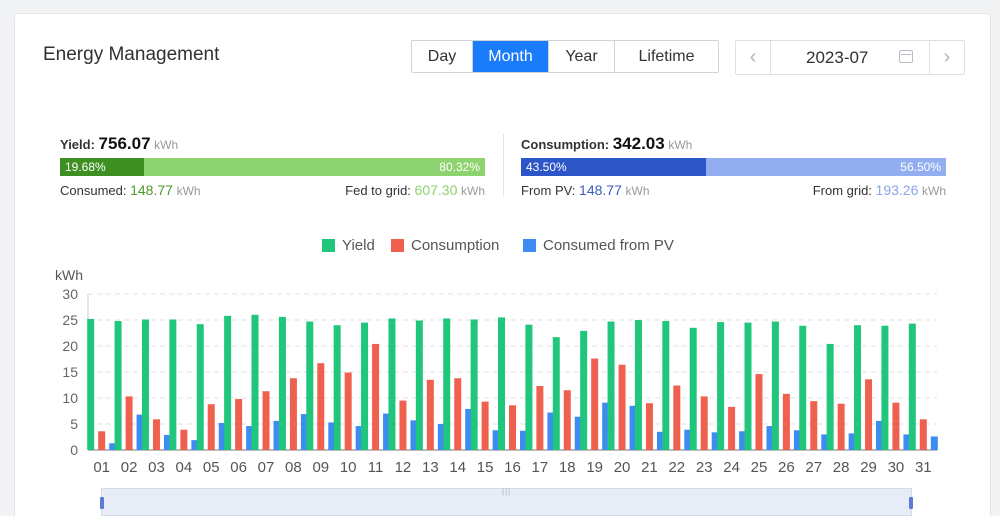  I want to click on next-month-button: ›, so click(946, 57).